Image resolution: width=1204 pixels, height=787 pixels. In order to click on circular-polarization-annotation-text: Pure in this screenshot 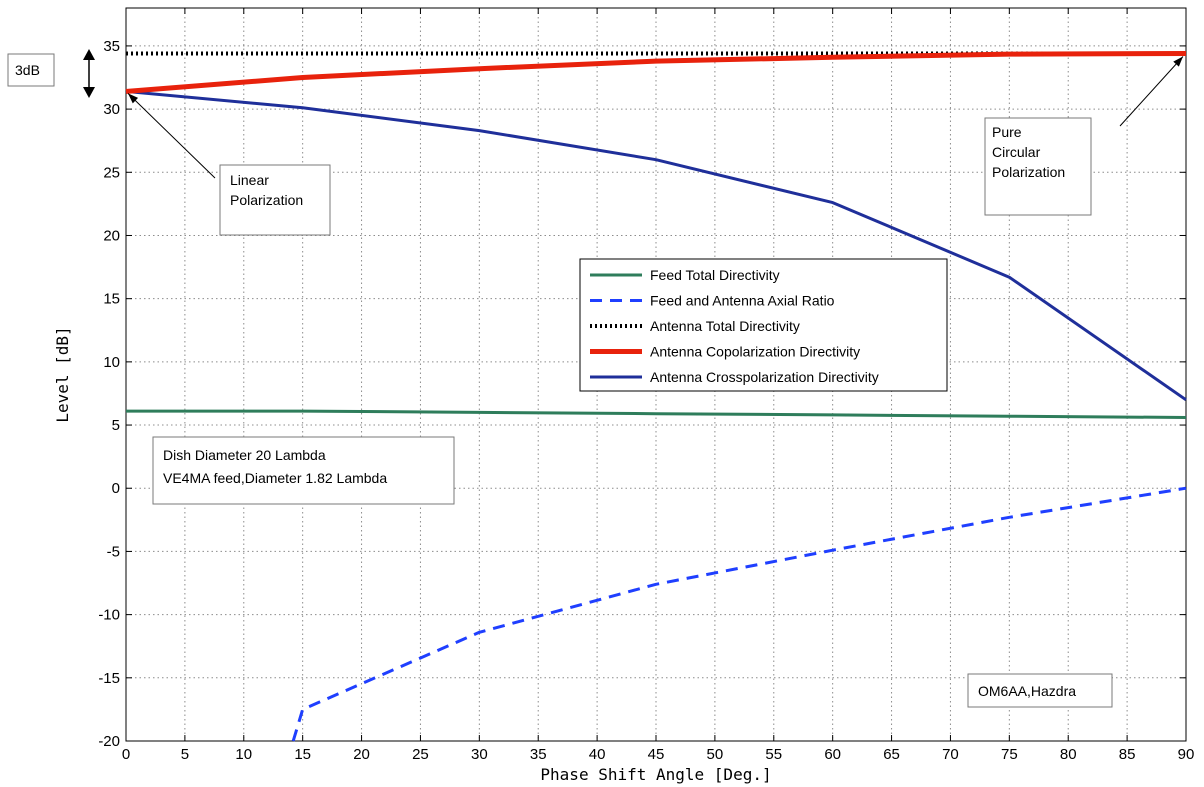, I will do `click(1007, 132)`.